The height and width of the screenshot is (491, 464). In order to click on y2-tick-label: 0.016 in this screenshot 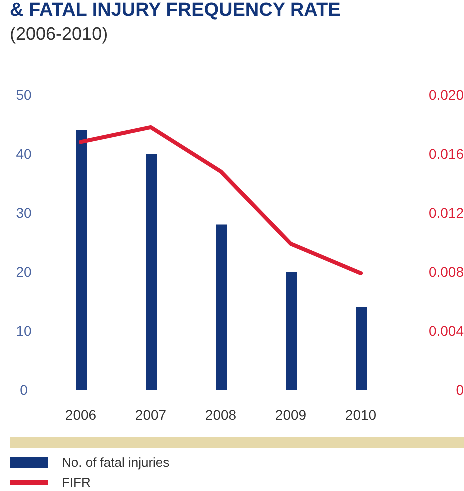, I will do `click(446, 154)`.